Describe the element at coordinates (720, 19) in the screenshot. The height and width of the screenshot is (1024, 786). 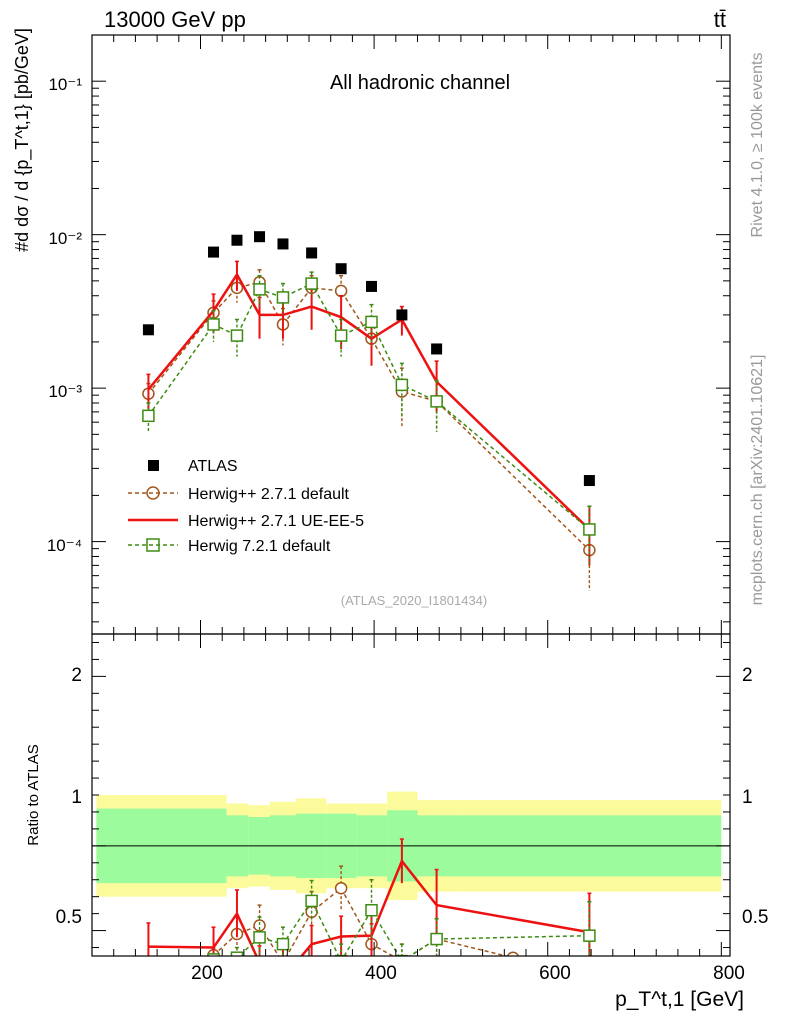
I see `process-label: tt̄` at that location.